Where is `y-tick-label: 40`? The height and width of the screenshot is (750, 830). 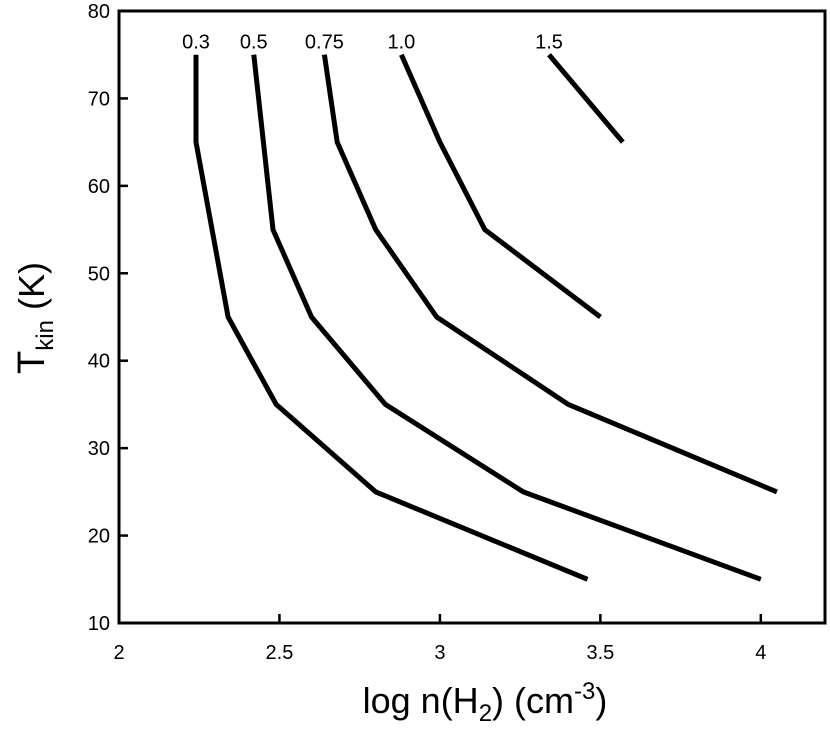
y-tick-label: 40 is located at coordinates (99, 362).